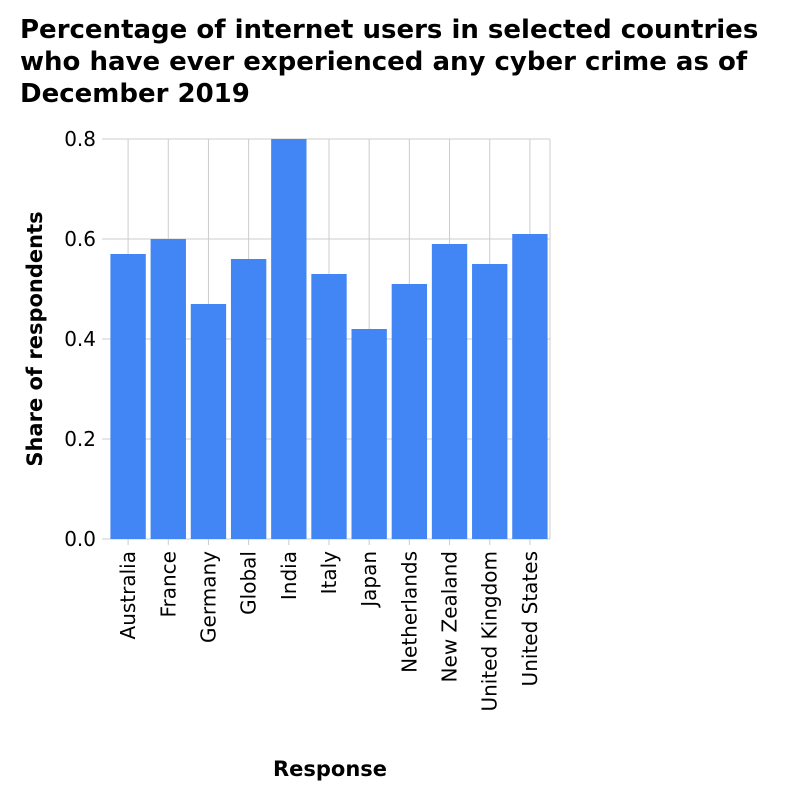  What do you see at coordinates (80, 139) in the screenshot?
I see `y-tick-label: 0.8` at bounding box center [80, 139].